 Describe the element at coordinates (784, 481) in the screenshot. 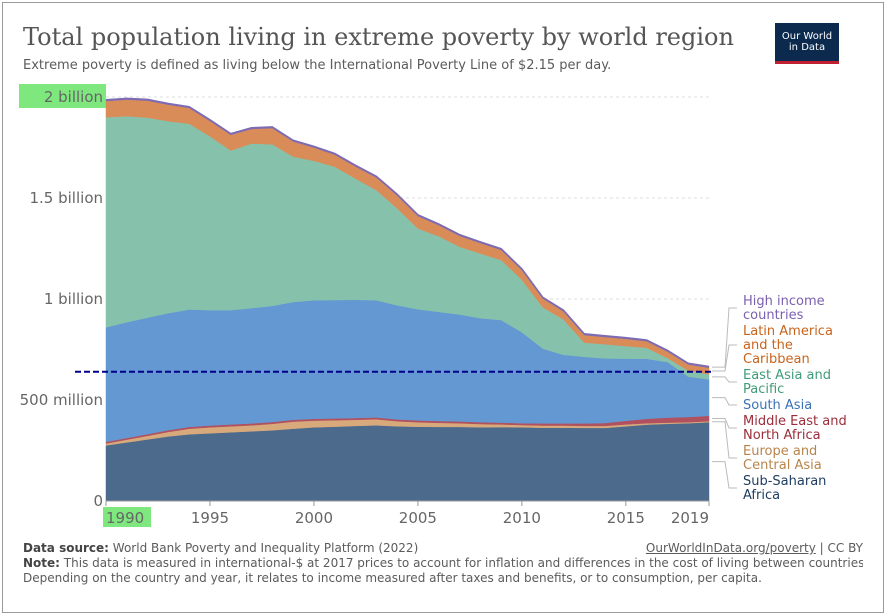

I see `legend-label: Sub-Saharan` at that location.